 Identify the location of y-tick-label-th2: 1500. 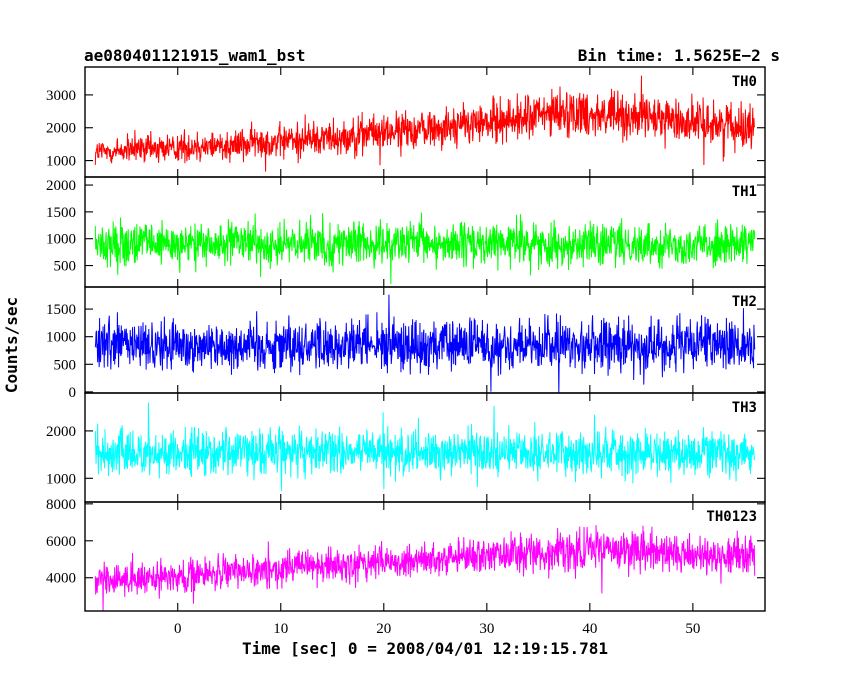
(61, 310).